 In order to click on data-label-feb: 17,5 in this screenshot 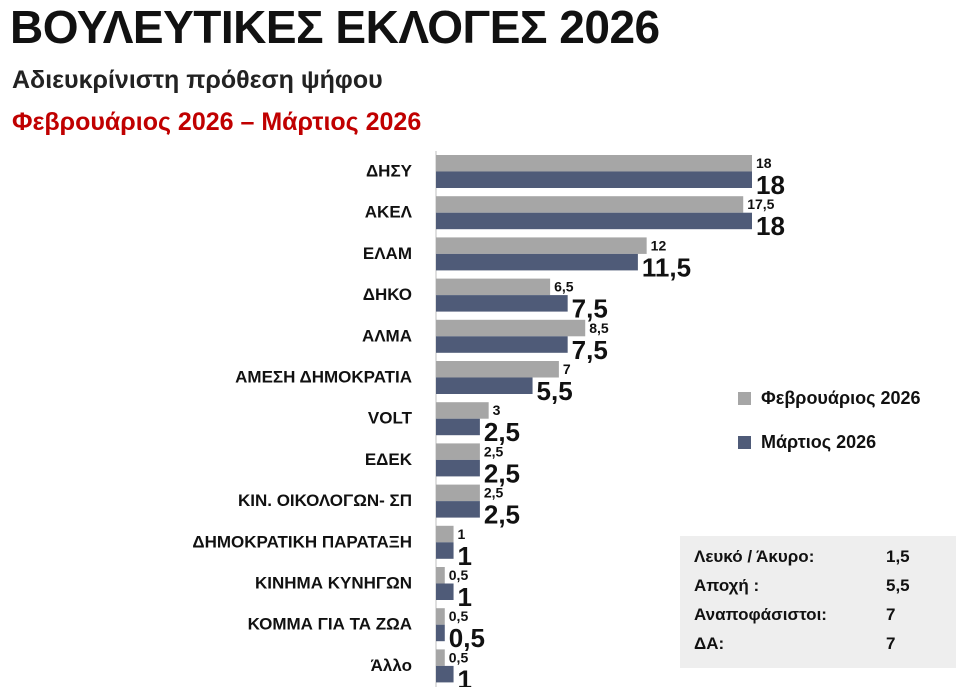, I will do `click(760, 204)`.